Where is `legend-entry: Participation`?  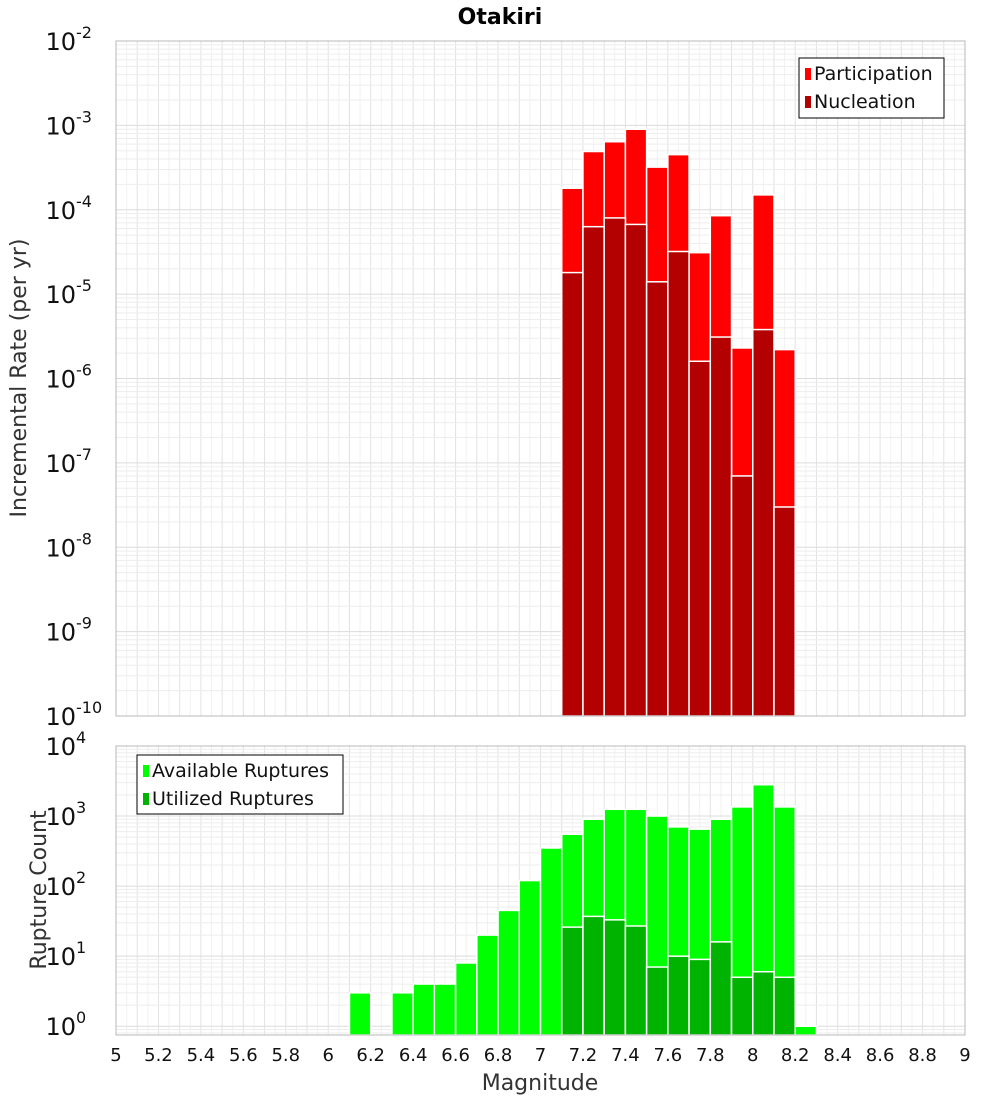 legend-entry: Participation is located at coordinates (873, 74).